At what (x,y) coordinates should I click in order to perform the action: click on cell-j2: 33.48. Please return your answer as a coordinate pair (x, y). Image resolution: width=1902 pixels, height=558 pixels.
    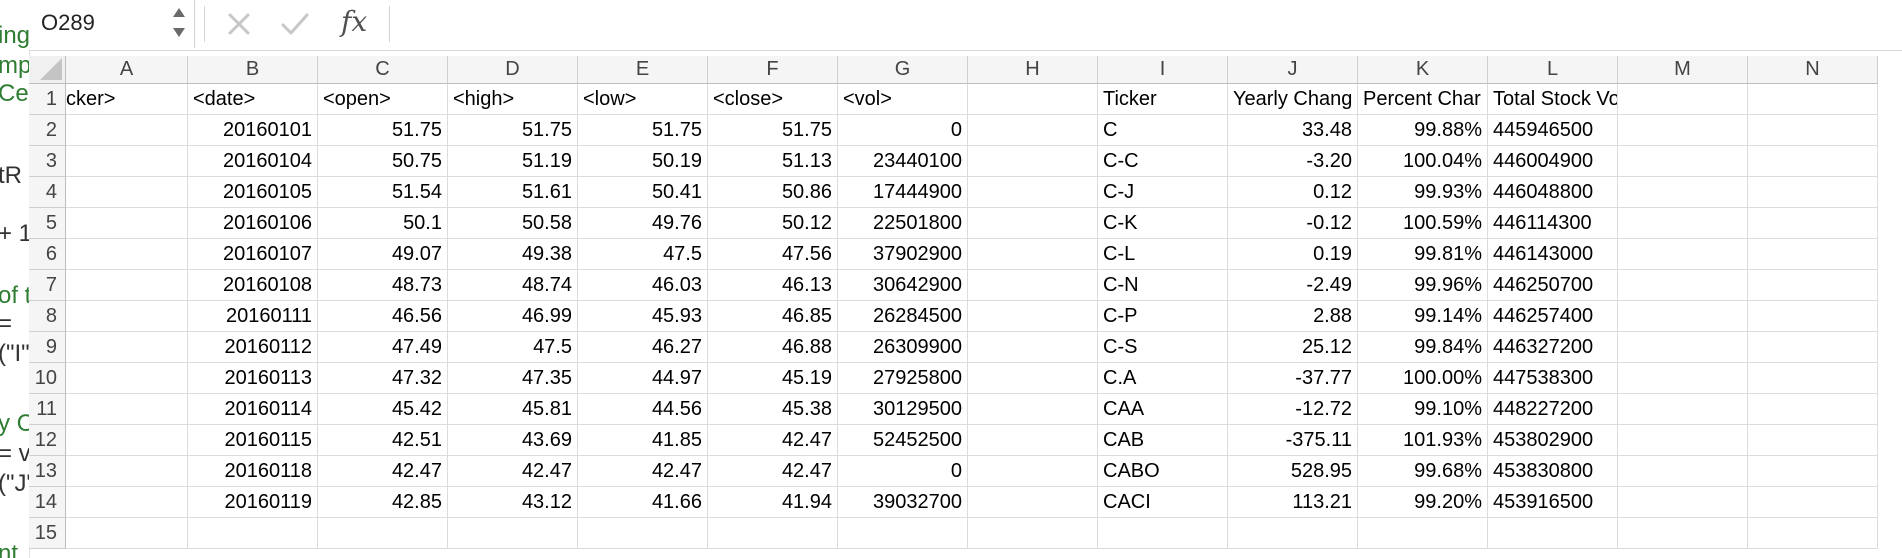
    Looking at the image, I should click on (1293, 130).